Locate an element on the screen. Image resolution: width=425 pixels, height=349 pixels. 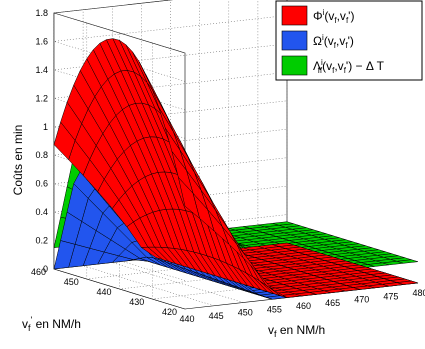
z-tick-label: 0 is located at coordinates (45, 269).